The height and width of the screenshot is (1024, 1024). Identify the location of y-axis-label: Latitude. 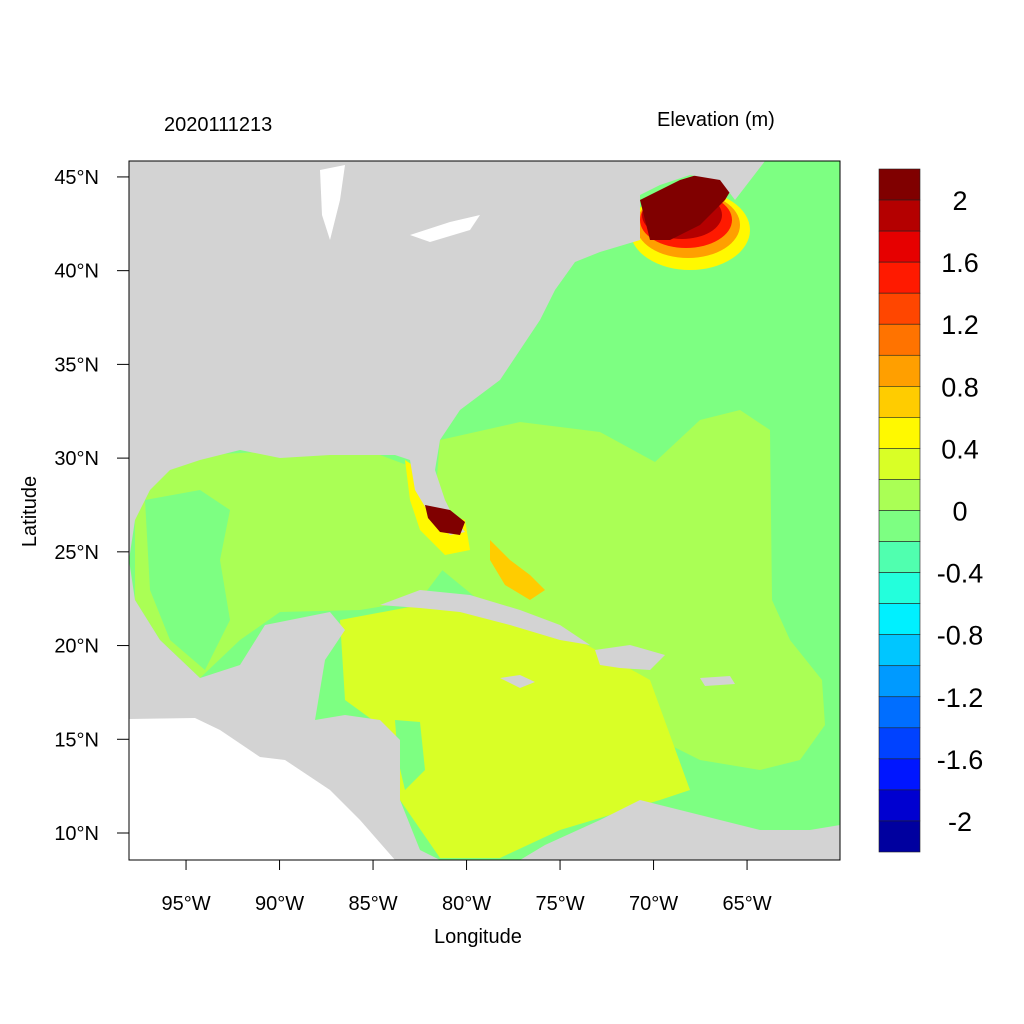
(30, 511).